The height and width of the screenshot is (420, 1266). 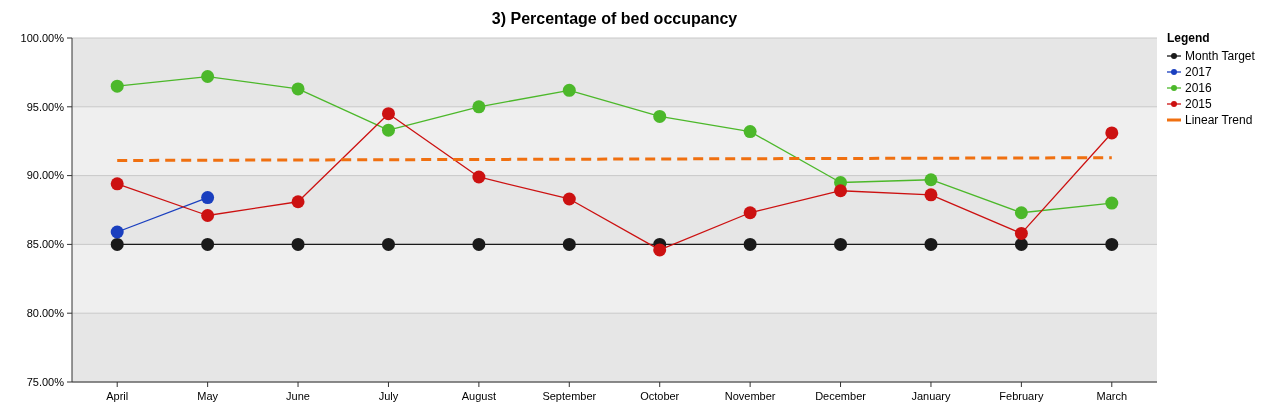 I want to click on x-tick-label: March, so click(x=1112, y=396).